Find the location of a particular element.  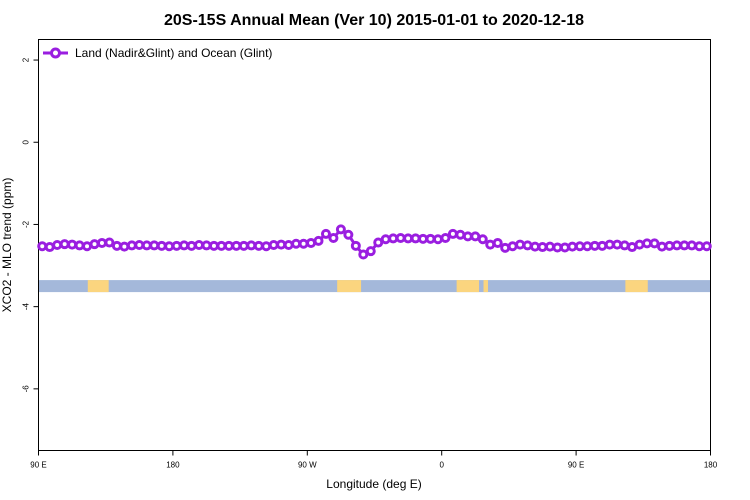

y-tick-label: 2 is located at coordinates (26, 59).